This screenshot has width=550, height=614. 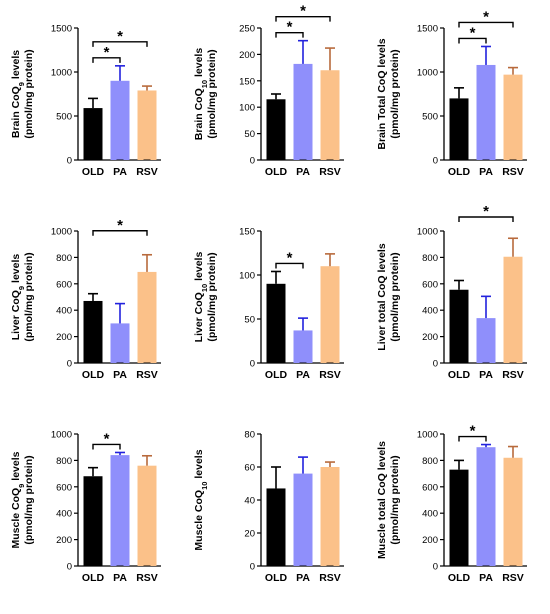 I want to click on y-tick-label: 100, so click(x=247, y=108).